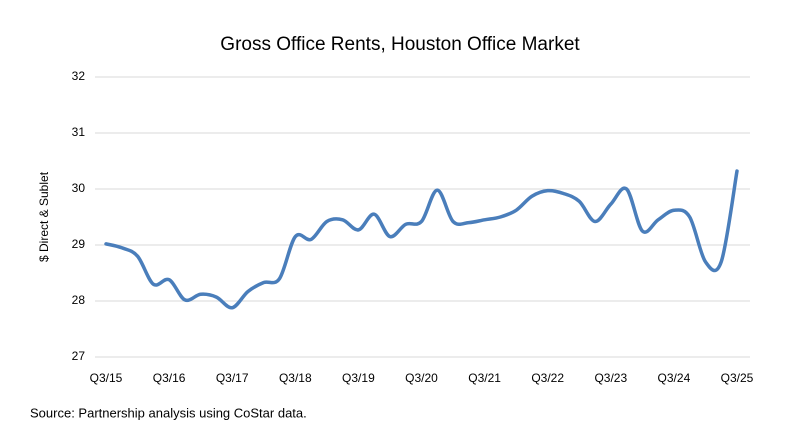  I want to click on x-tick-label: Q3/18, so click(295, 378).